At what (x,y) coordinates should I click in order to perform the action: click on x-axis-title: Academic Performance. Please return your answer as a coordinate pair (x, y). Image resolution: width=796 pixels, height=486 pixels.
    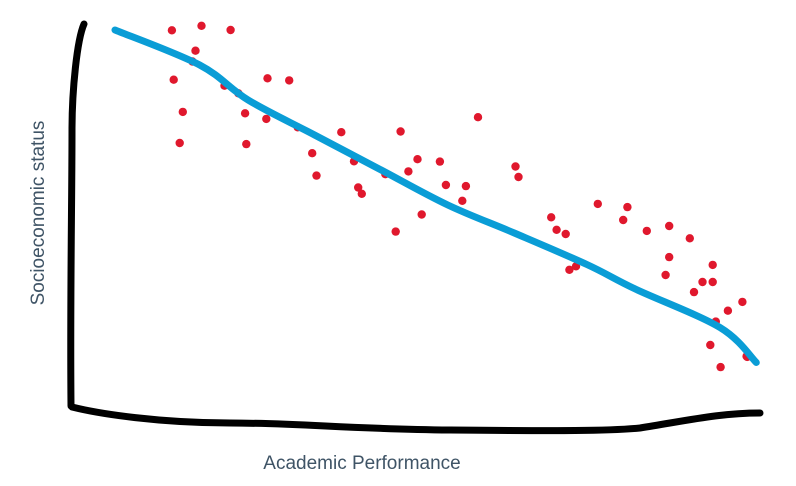
    Looking at the image, I should click on (361, 463).